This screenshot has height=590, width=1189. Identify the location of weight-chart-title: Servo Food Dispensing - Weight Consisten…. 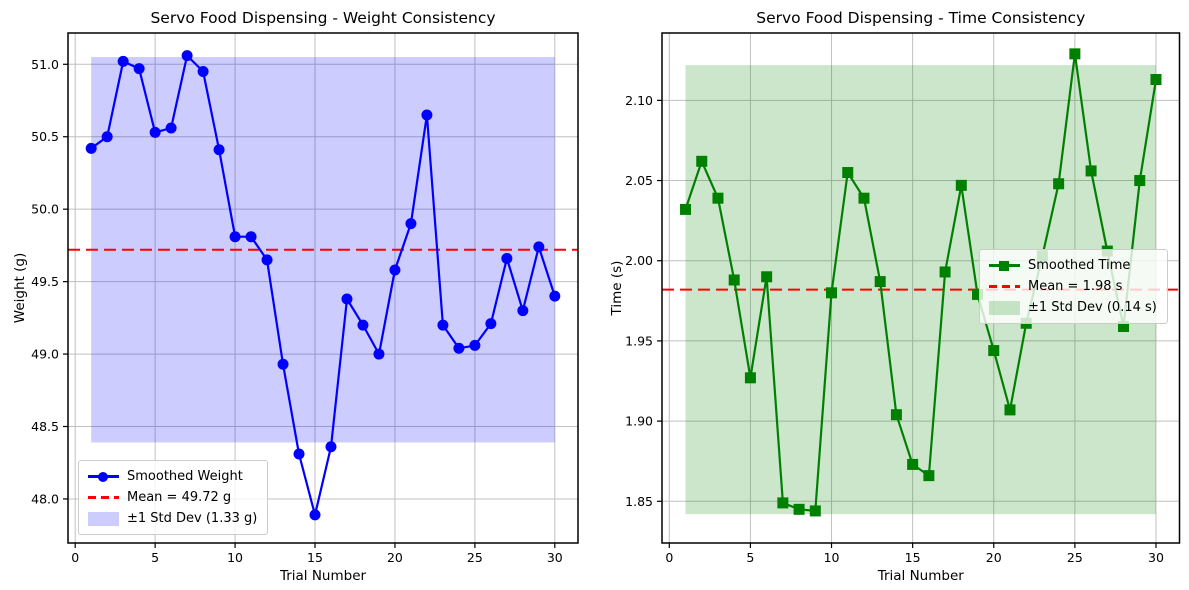
(322, 18).